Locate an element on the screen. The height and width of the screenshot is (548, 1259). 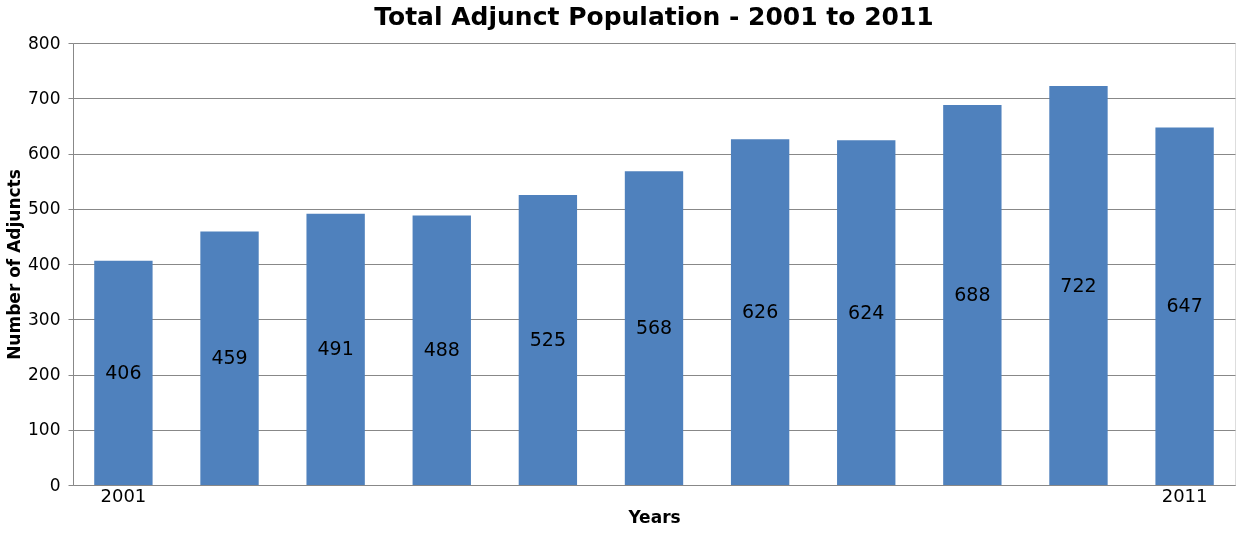
data-label: 624 is located at coordinates (866, 311).